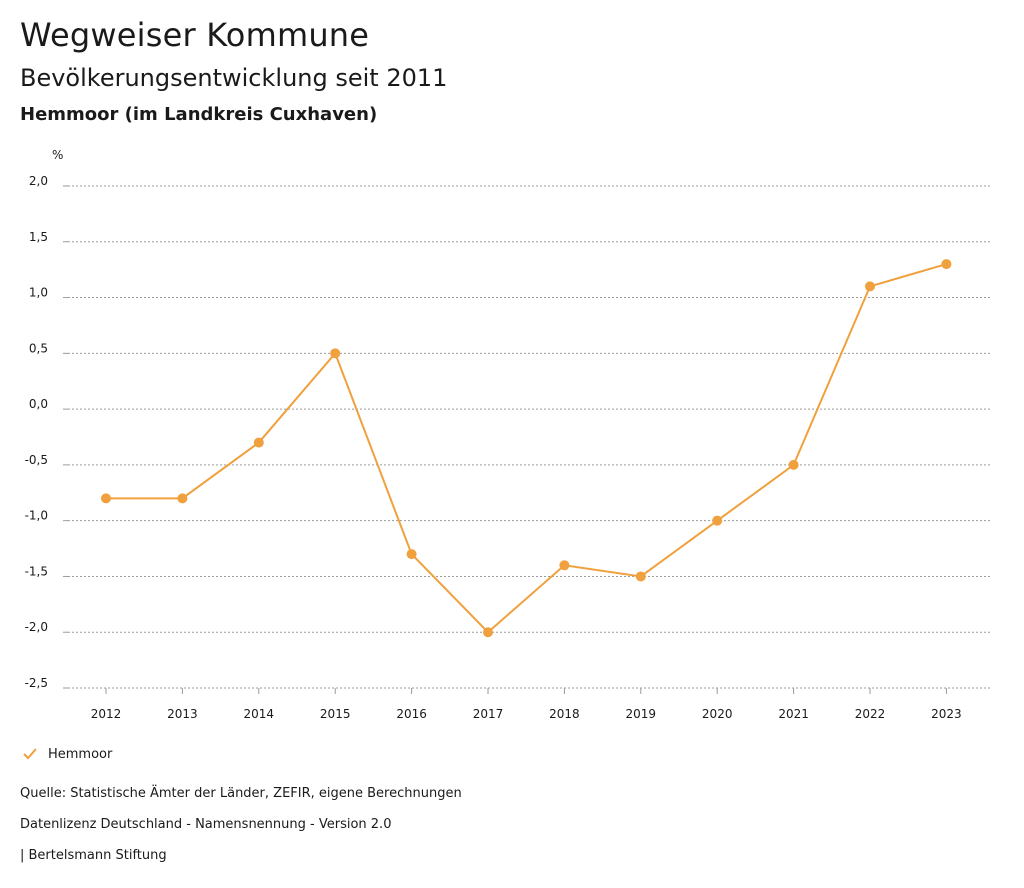 This screenshot has height=888, width=1024. I want to click on y-tick-label: 0,5, so click(38, 348).